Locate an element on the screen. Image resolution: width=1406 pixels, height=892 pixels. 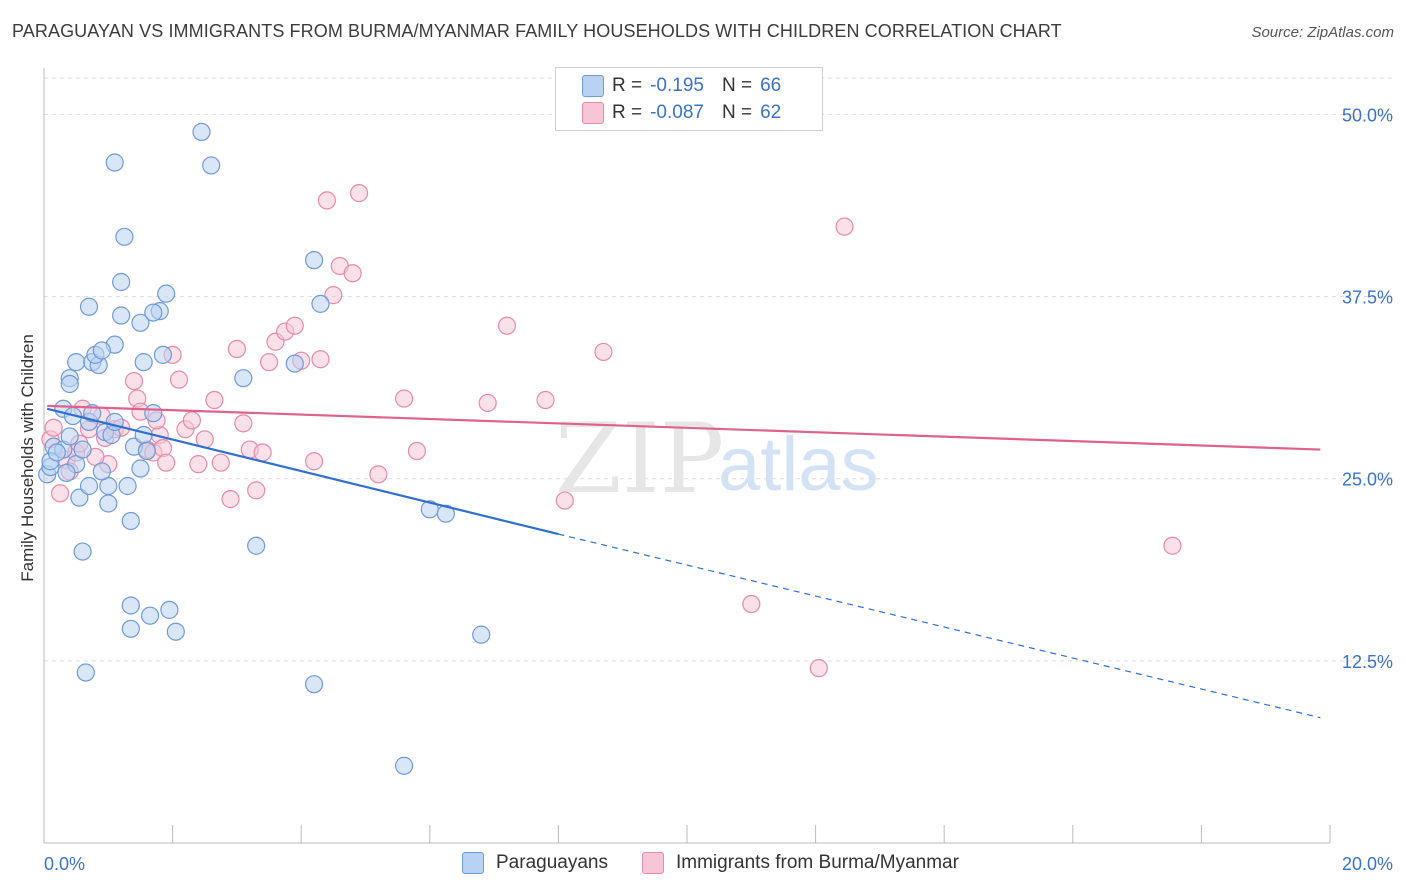
legend-row-paraguayans: R = -0.195 N = 66 is located at coordinates (681, 86).